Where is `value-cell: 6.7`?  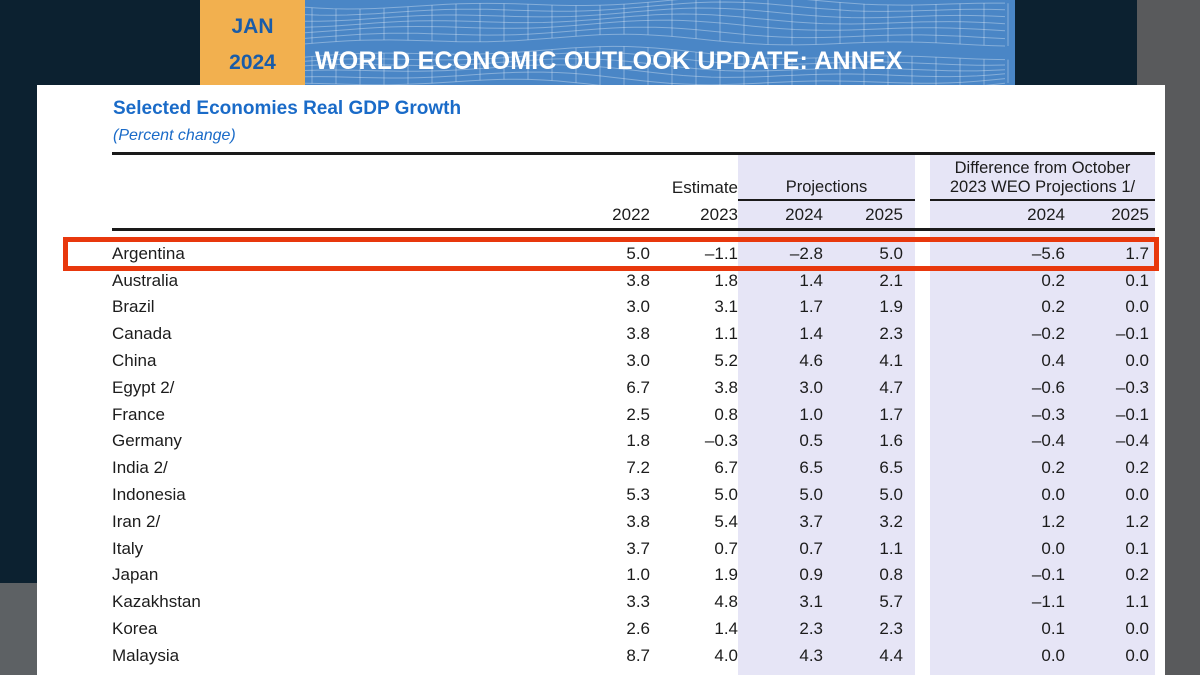 value-cell: 6.7 is located at coordinates (726, 468).